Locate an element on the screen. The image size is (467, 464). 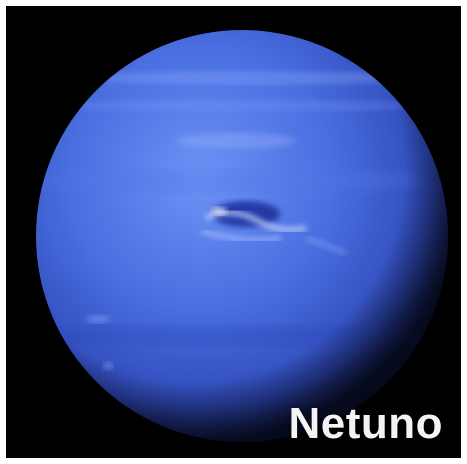
caption-label: Netuno is located at coordinates (365, 423).